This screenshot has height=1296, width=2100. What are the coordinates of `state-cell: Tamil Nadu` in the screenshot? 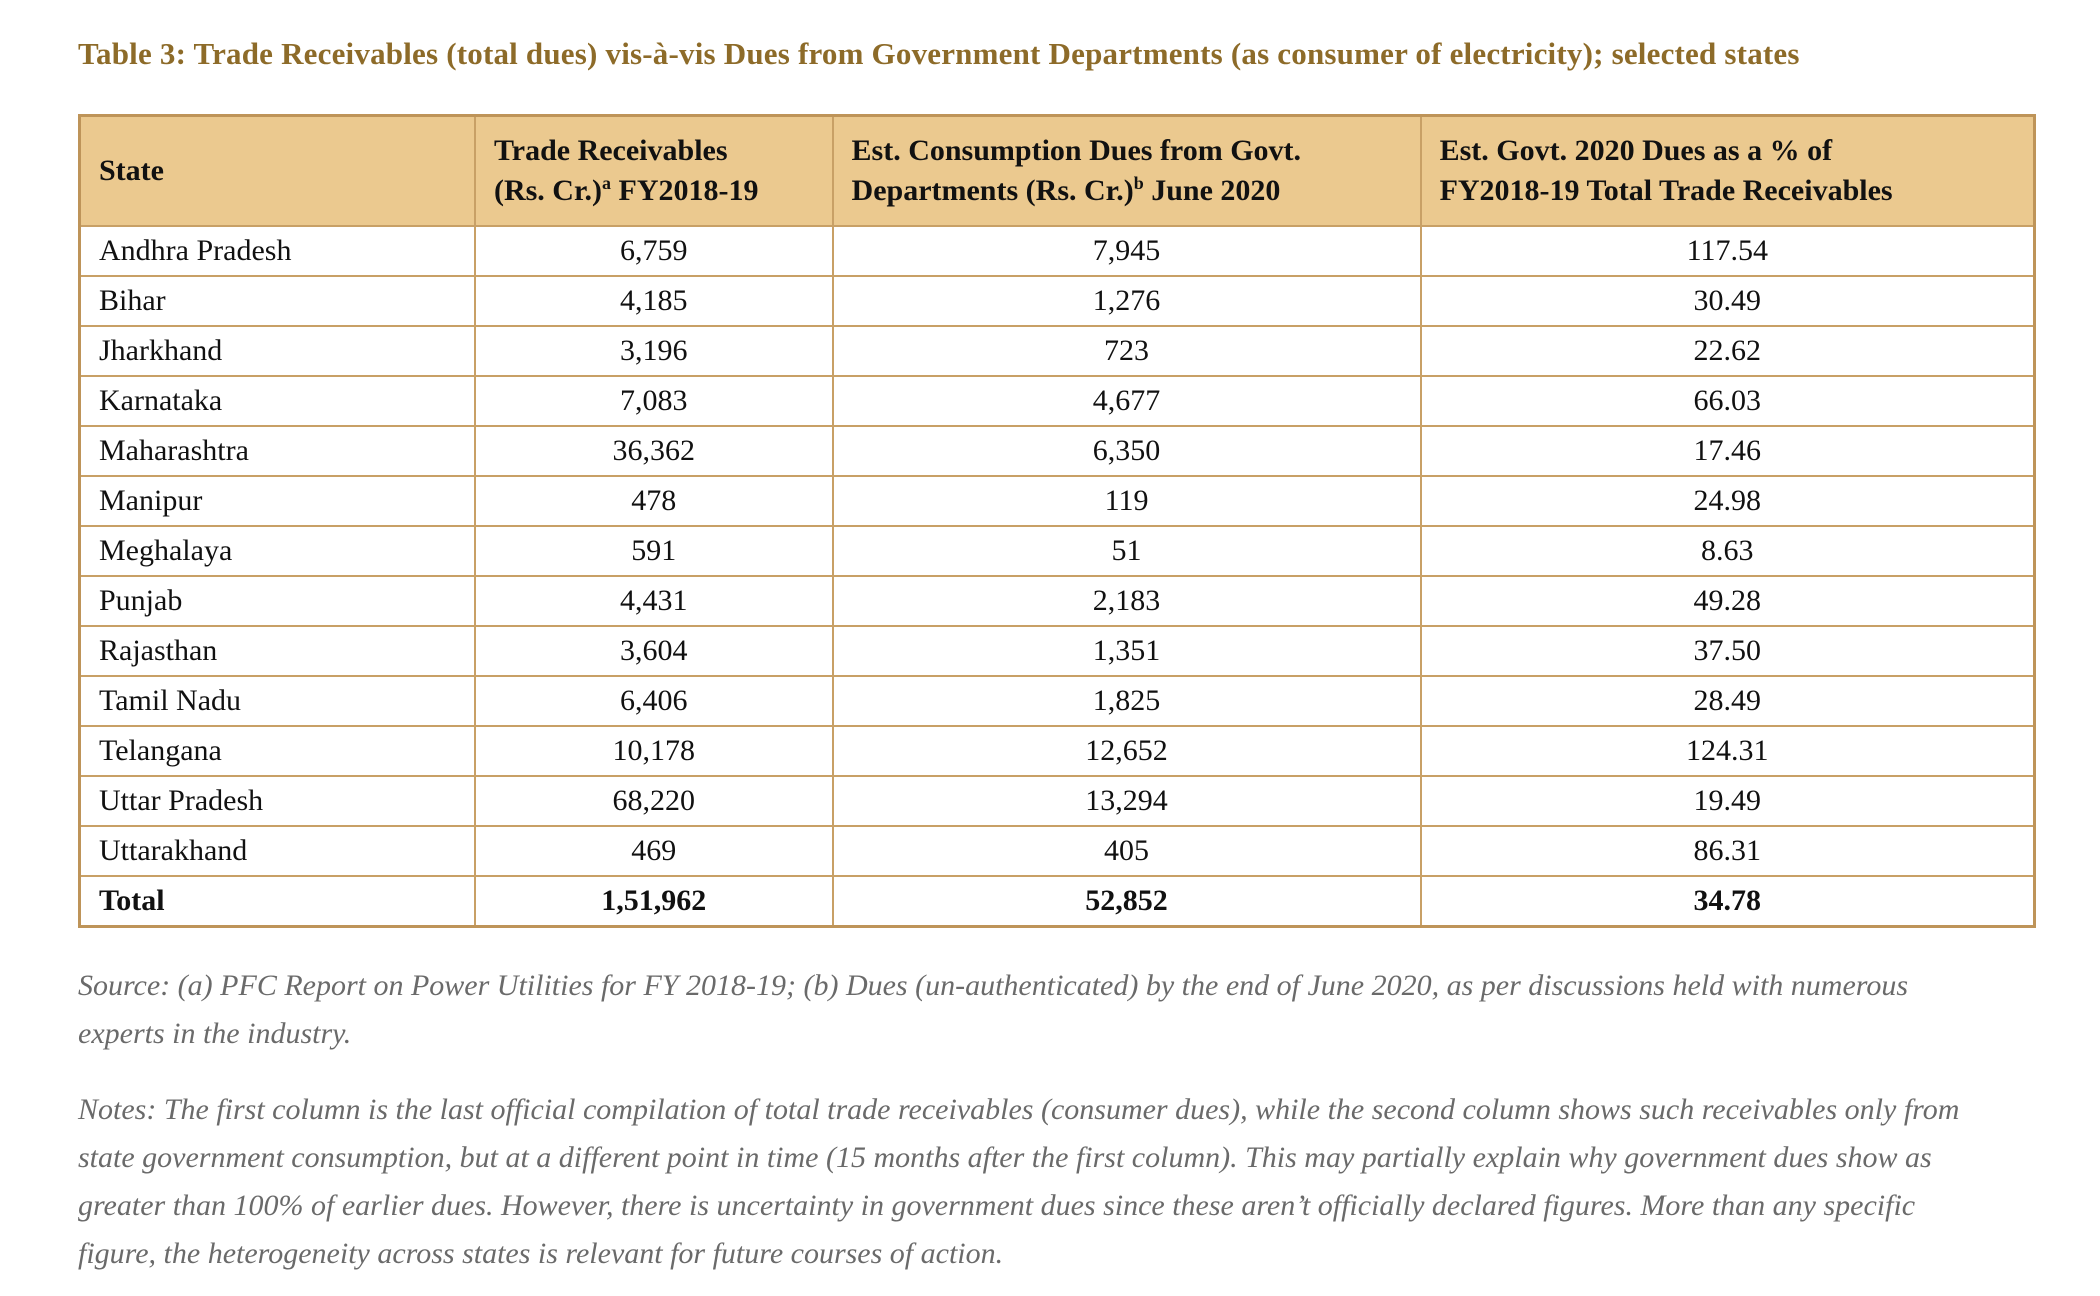 It's located at (277, 701).